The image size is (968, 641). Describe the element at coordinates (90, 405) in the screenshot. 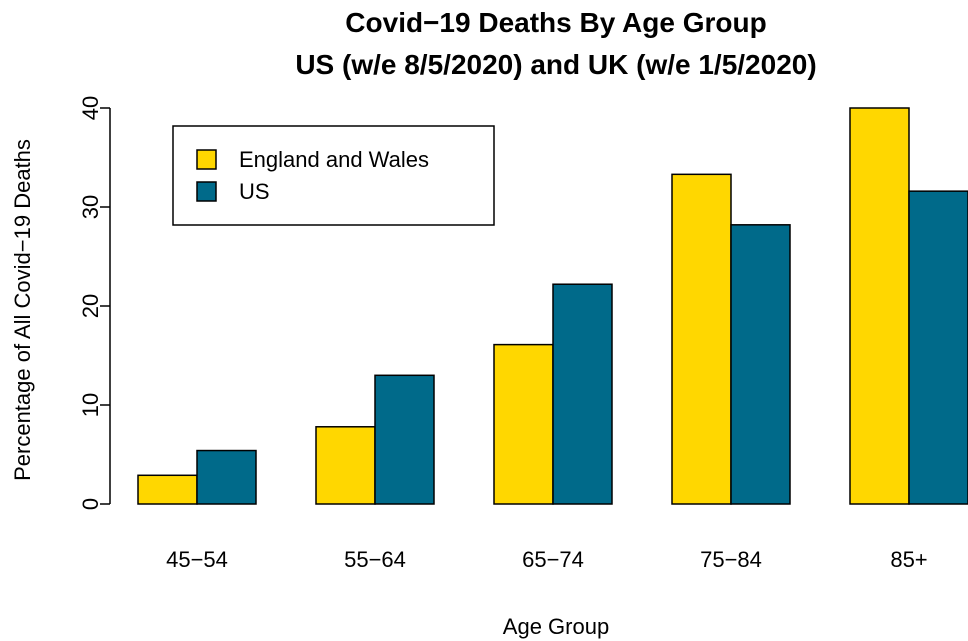

I see `y-tick-label: 10` at that location.